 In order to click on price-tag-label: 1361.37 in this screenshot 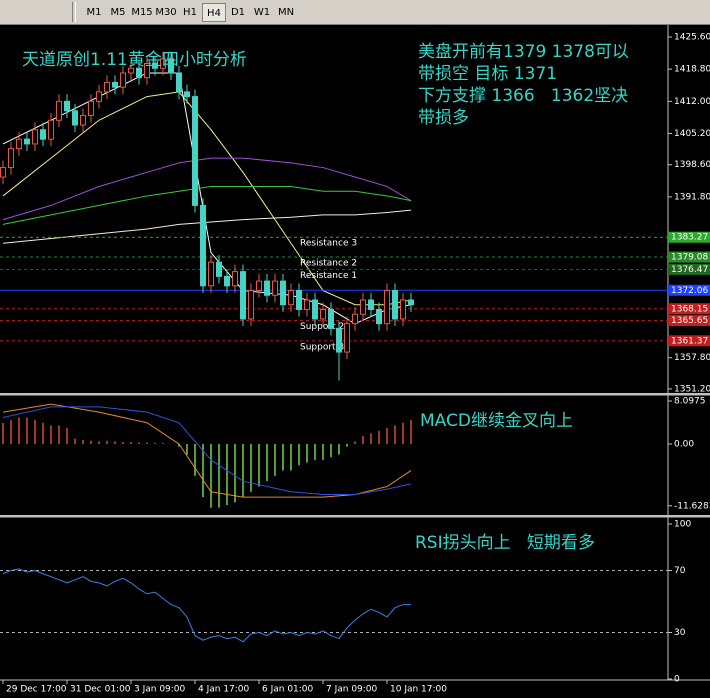, I will do `click(689, 341)`.